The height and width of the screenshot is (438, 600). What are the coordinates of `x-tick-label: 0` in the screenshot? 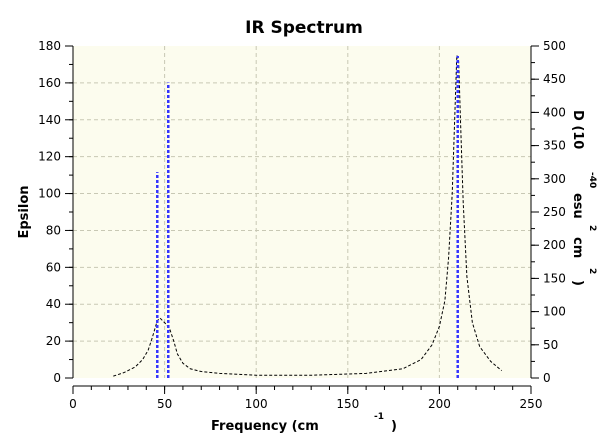 It's located at (73, 404).